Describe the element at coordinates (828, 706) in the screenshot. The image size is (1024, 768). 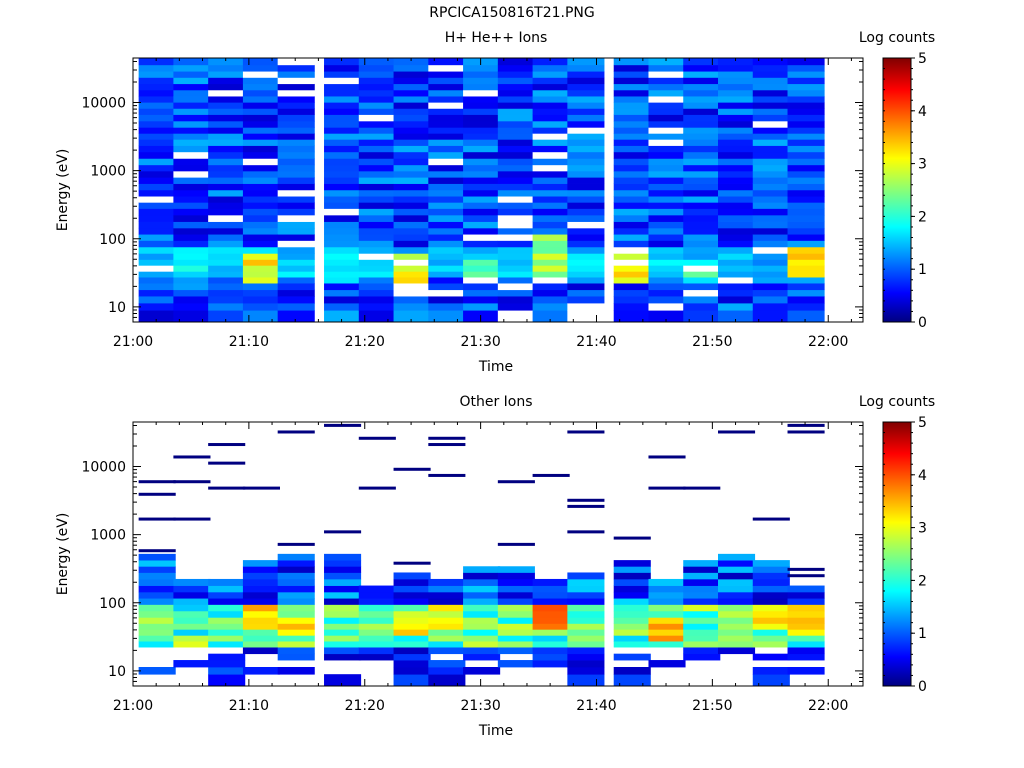
I see `x-tick-label: 22:00` at that location.